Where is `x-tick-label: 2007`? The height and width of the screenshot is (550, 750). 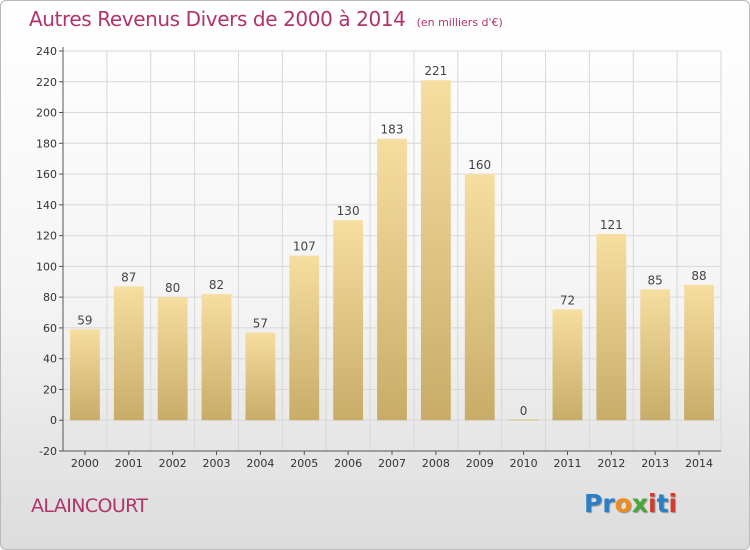 x-tick-label: 2007 is located at coordinates (392, 463).